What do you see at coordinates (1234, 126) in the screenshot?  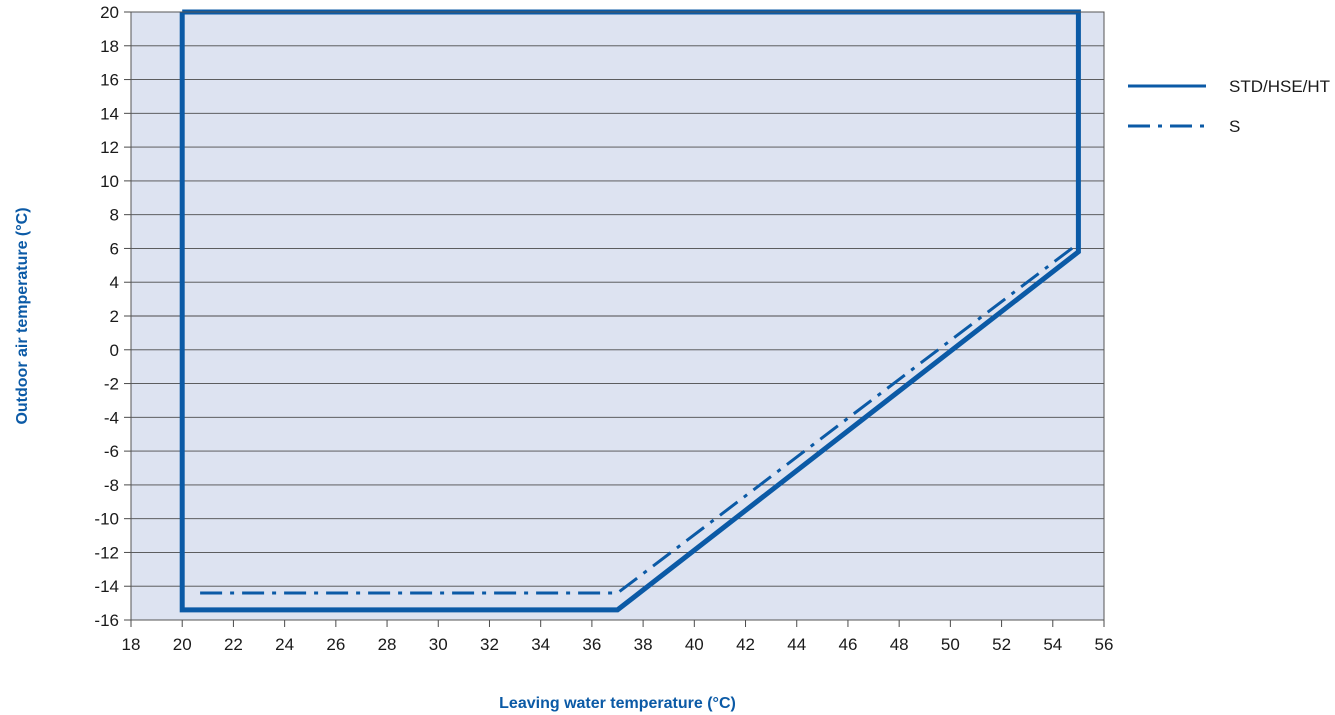 I see `legend-label: S` at bounding box center [1234, 126].